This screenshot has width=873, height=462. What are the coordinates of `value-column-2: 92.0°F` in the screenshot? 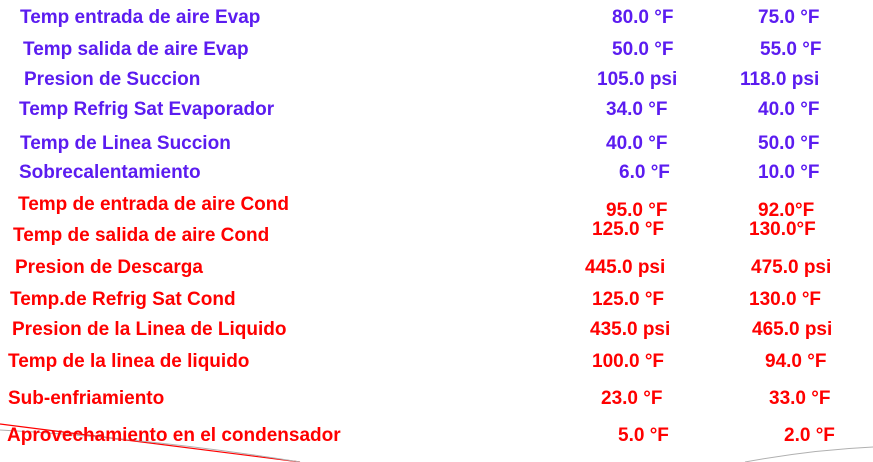 It's located at (786, 210).